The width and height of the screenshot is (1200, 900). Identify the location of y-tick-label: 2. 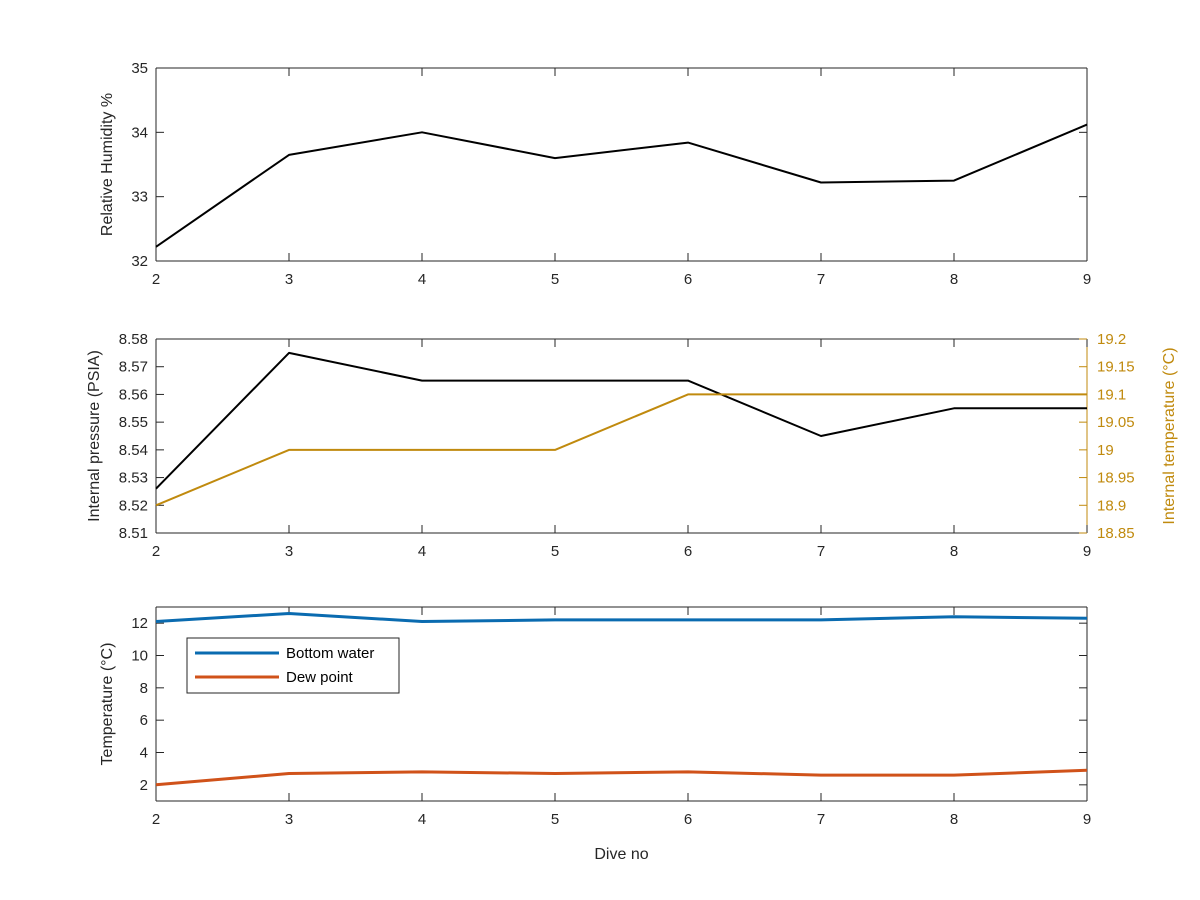
(144, 785).